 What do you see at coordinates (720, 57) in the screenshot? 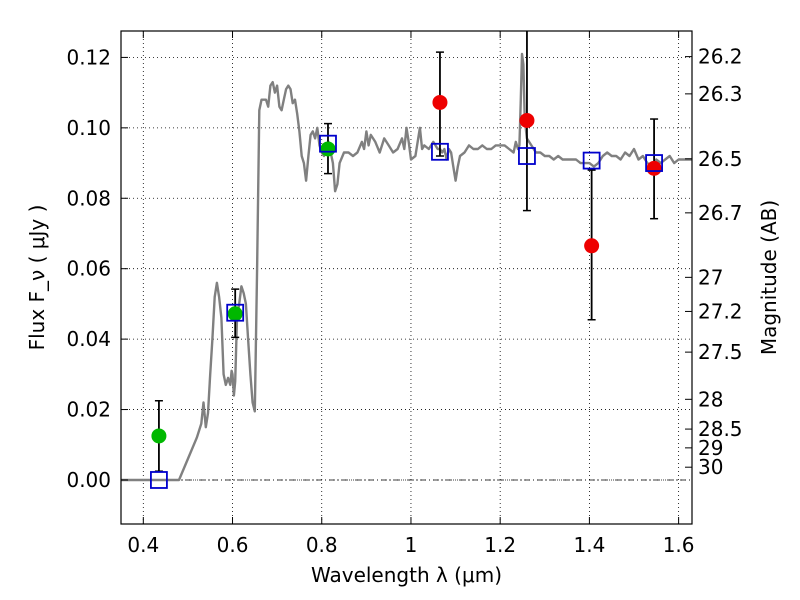
I see `right-tick-label: 26.2` at bounding box center [720, 57].